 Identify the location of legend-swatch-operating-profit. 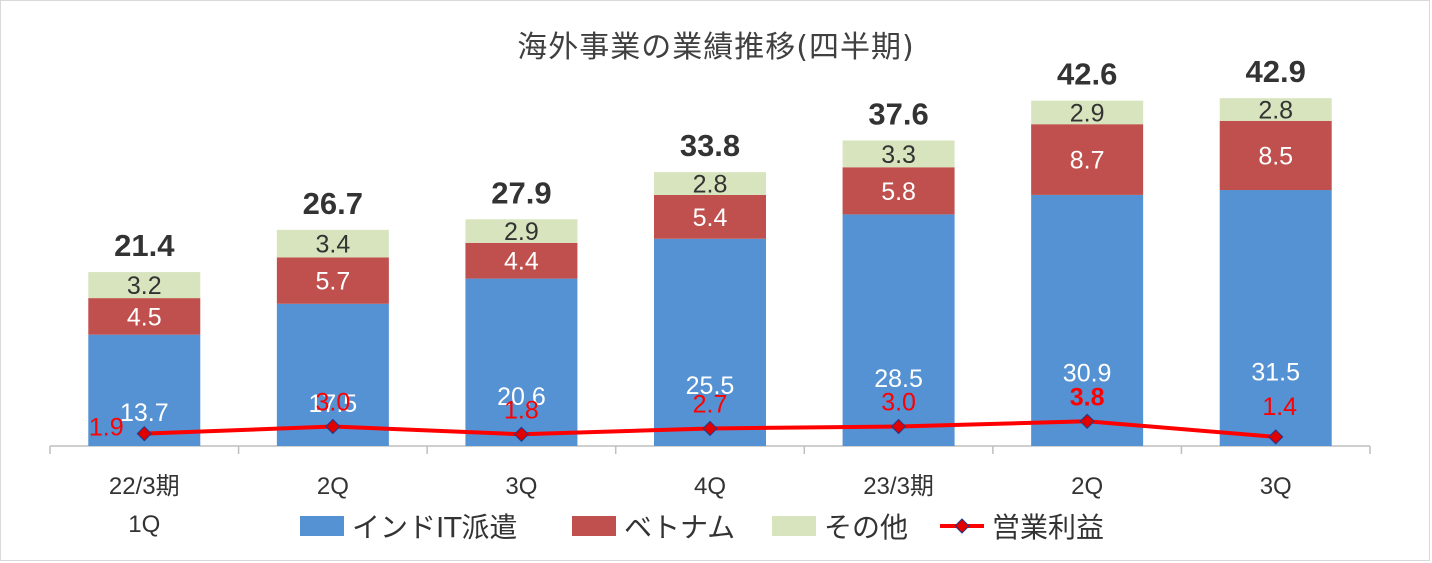
(962, 526).